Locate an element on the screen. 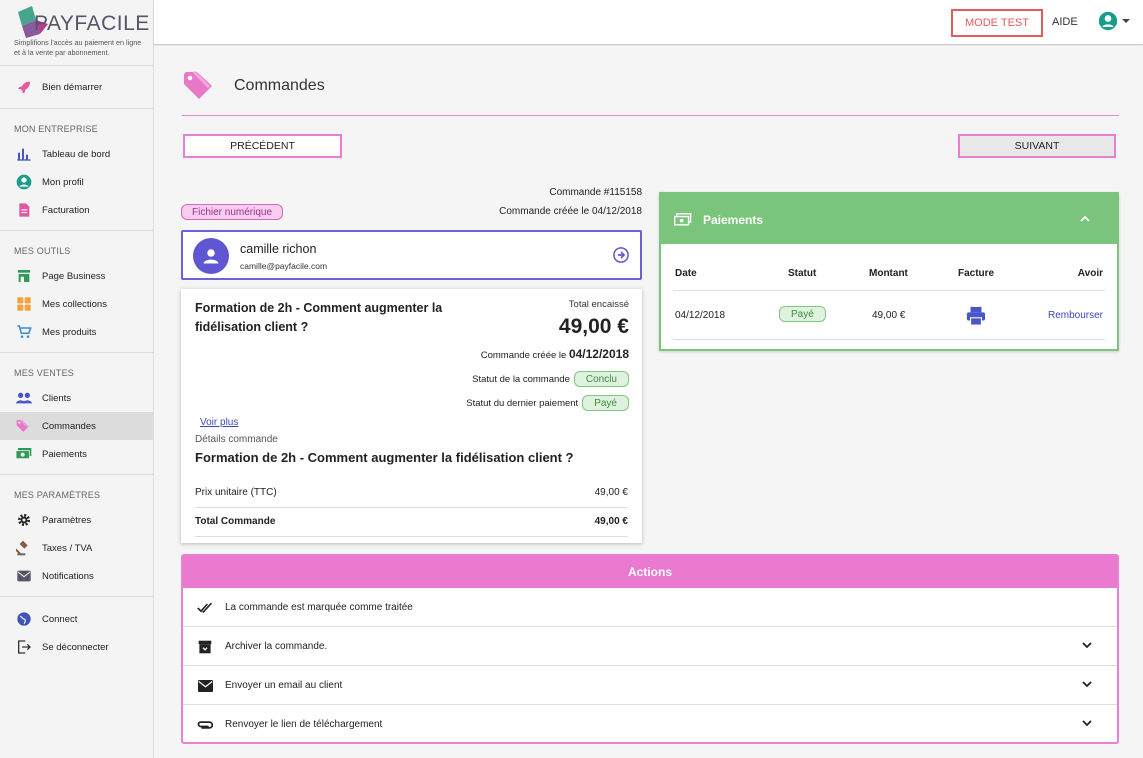  page-header: Commandes is located at coordinates (650, 92).